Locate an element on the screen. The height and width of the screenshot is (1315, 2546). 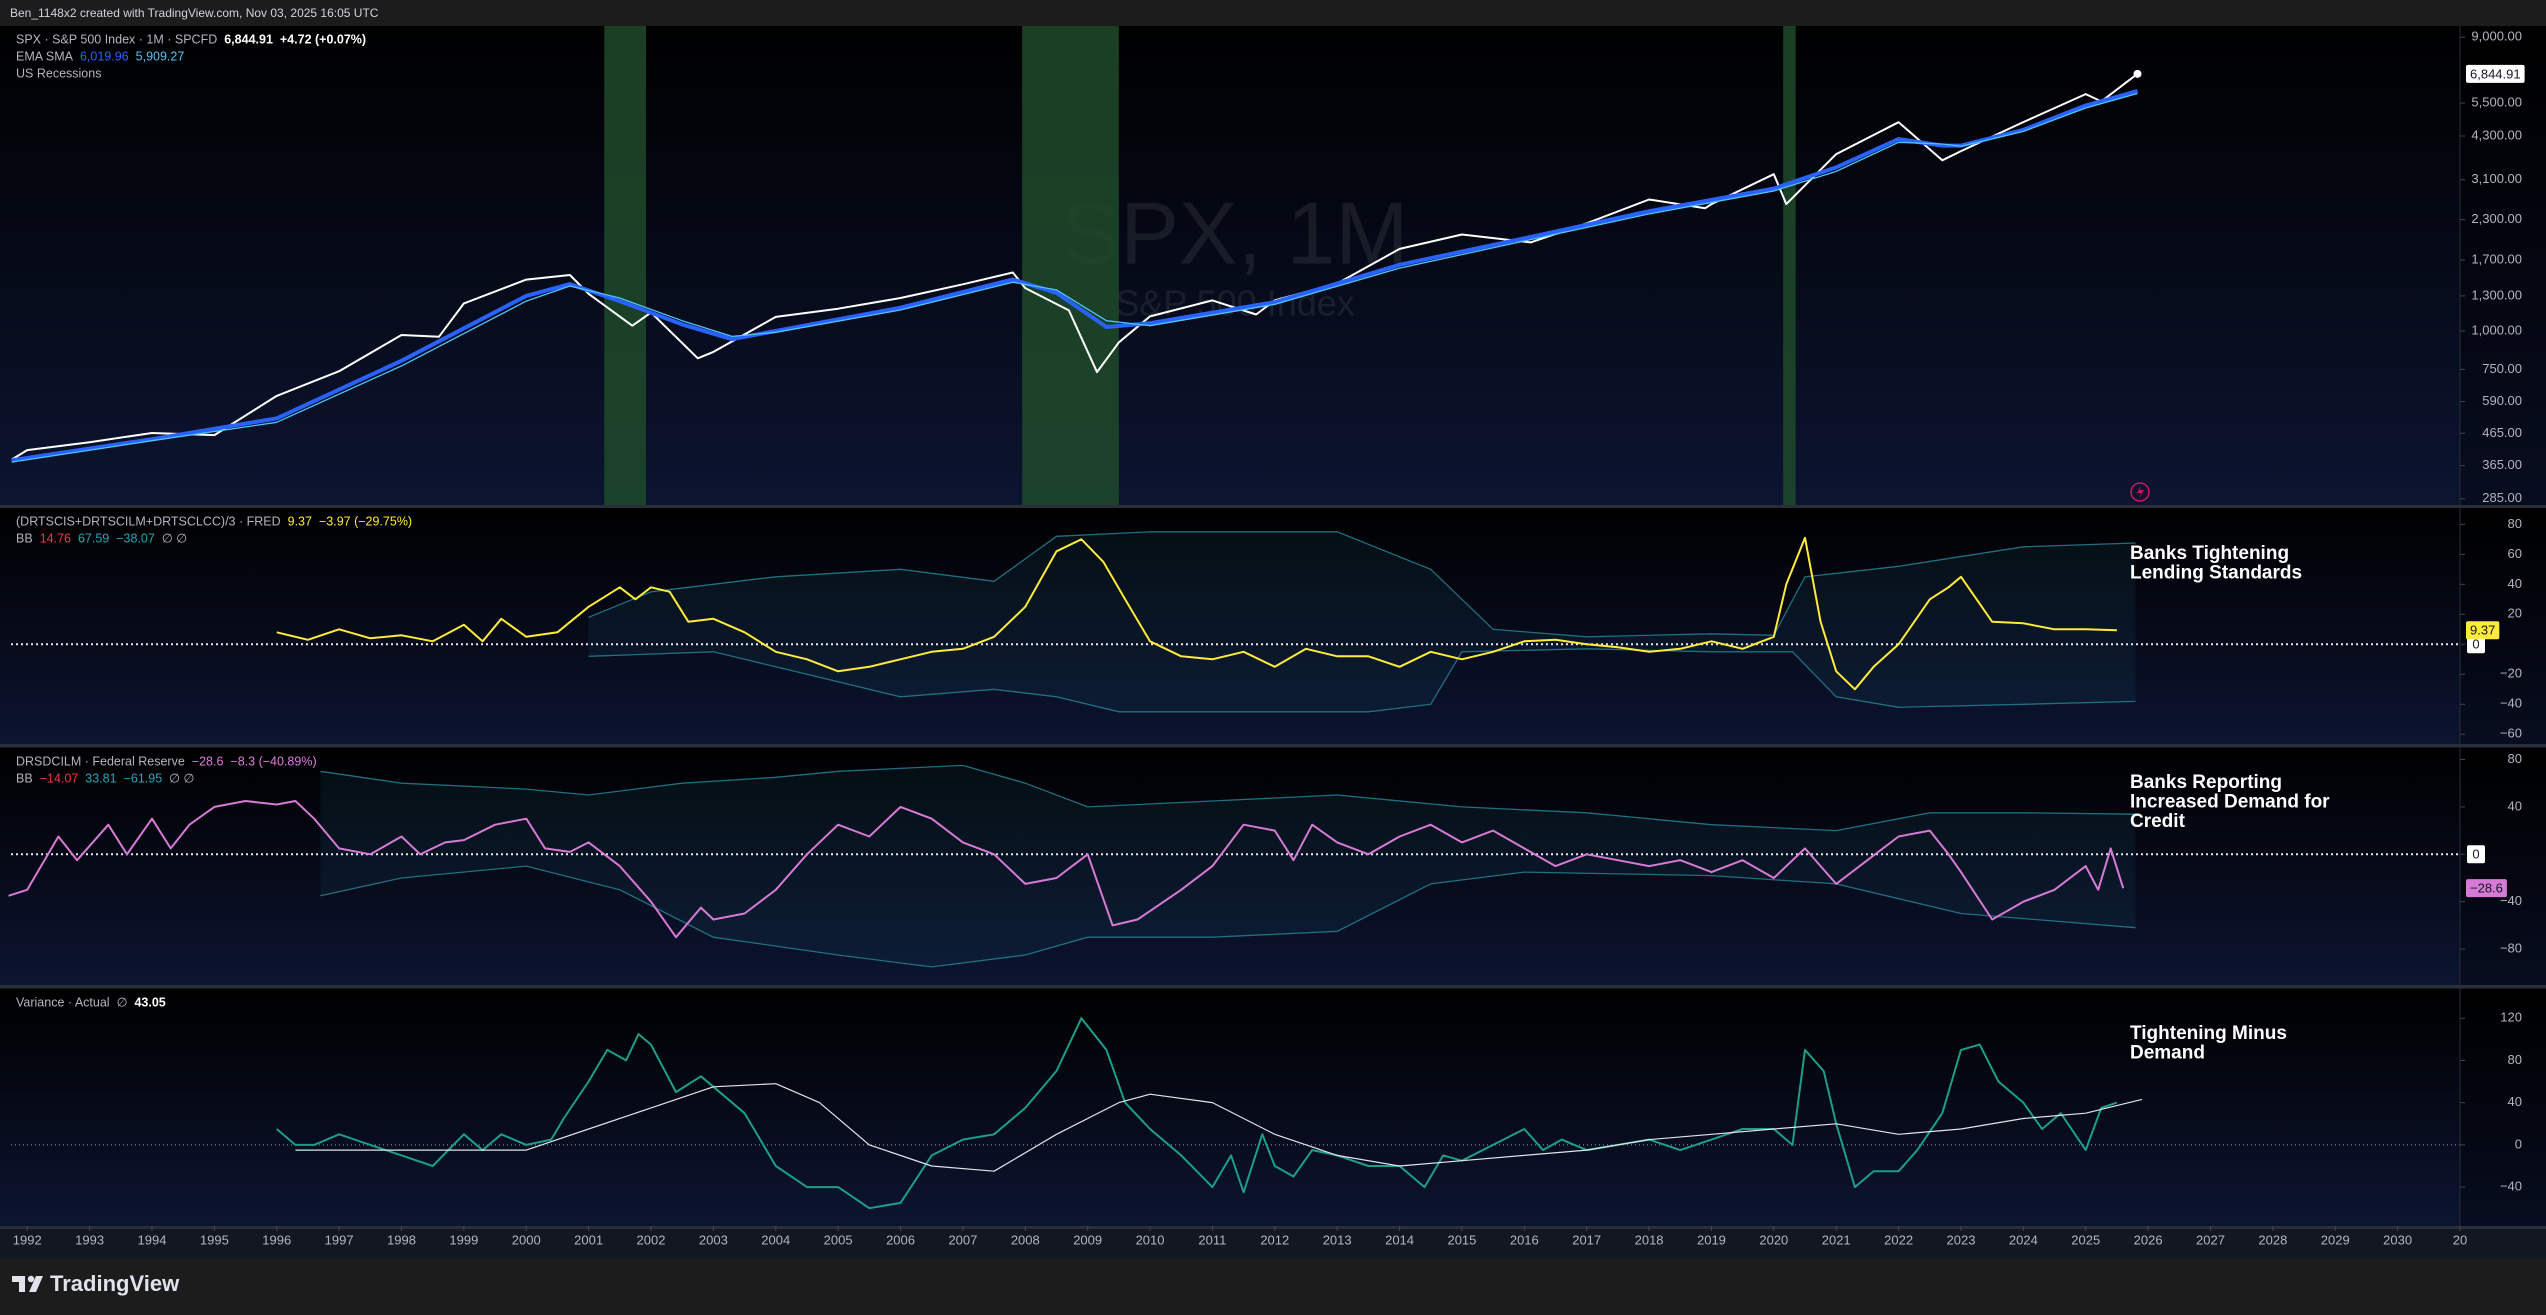
legend-text: Variance · Actual is located at coordinates (63, 1002).